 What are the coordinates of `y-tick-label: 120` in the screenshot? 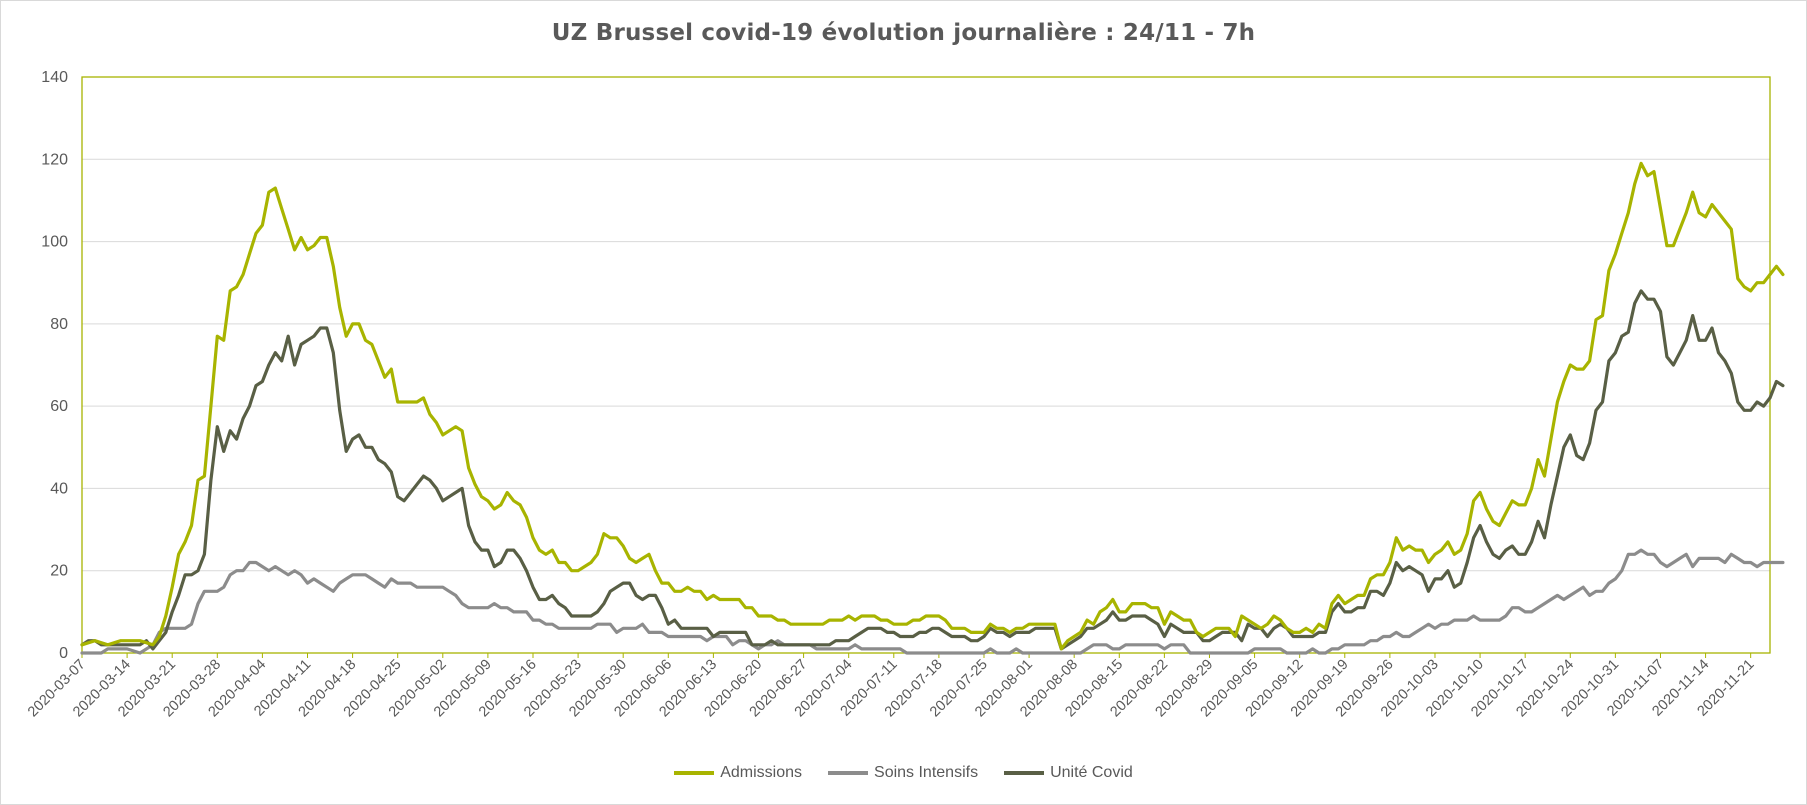 It's located at (54, 159).